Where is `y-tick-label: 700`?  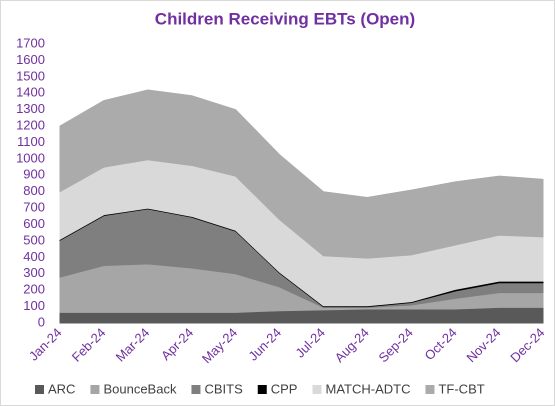
y-tick-label: 700 is located at coordinates (34, 207).